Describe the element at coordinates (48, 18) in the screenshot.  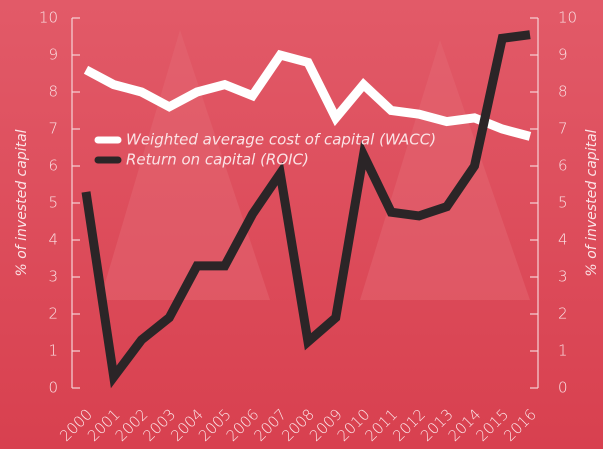
I see `y-tick-label: 10` at that location.